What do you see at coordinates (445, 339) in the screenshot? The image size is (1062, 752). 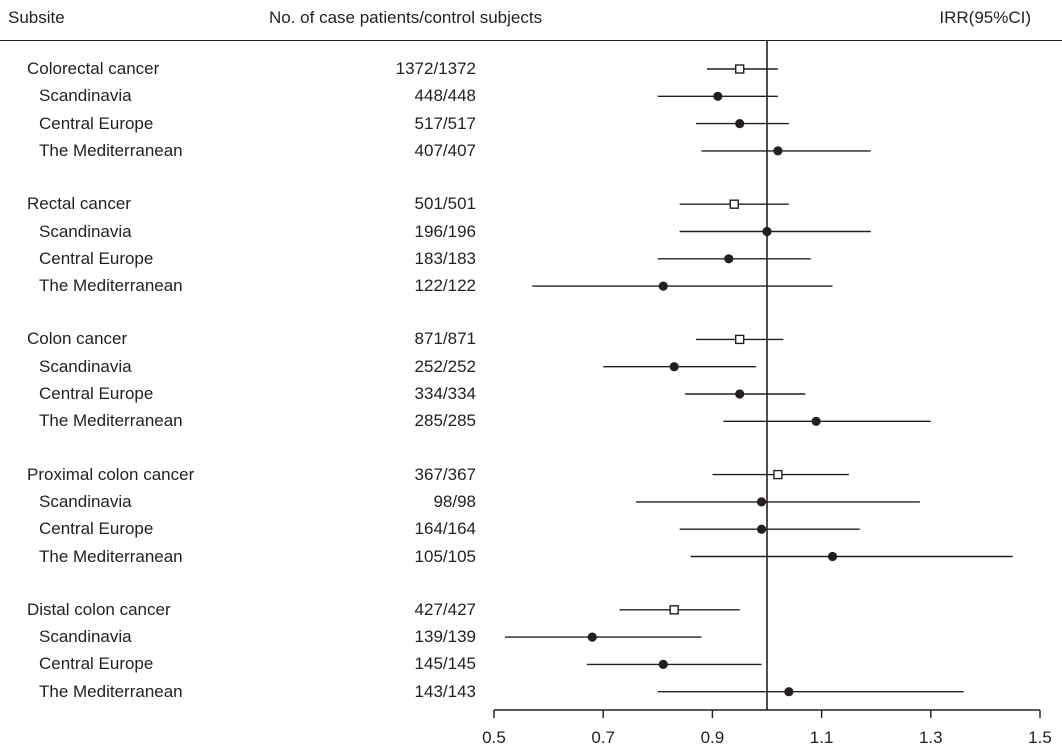 I see `case-control-count: 871/871` at bounding box center [445, 339].